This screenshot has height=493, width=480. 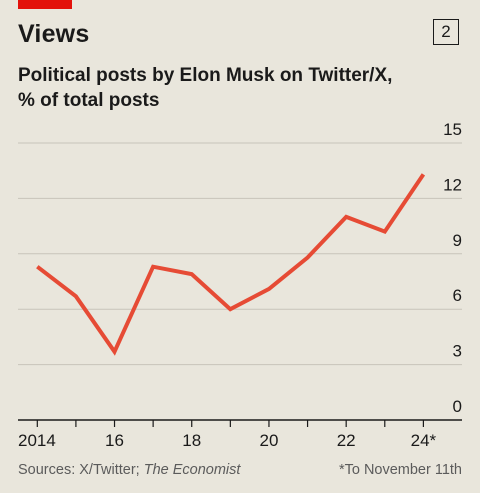 I want to click on footnote: *To November 11th, so click(x=400, y=470).